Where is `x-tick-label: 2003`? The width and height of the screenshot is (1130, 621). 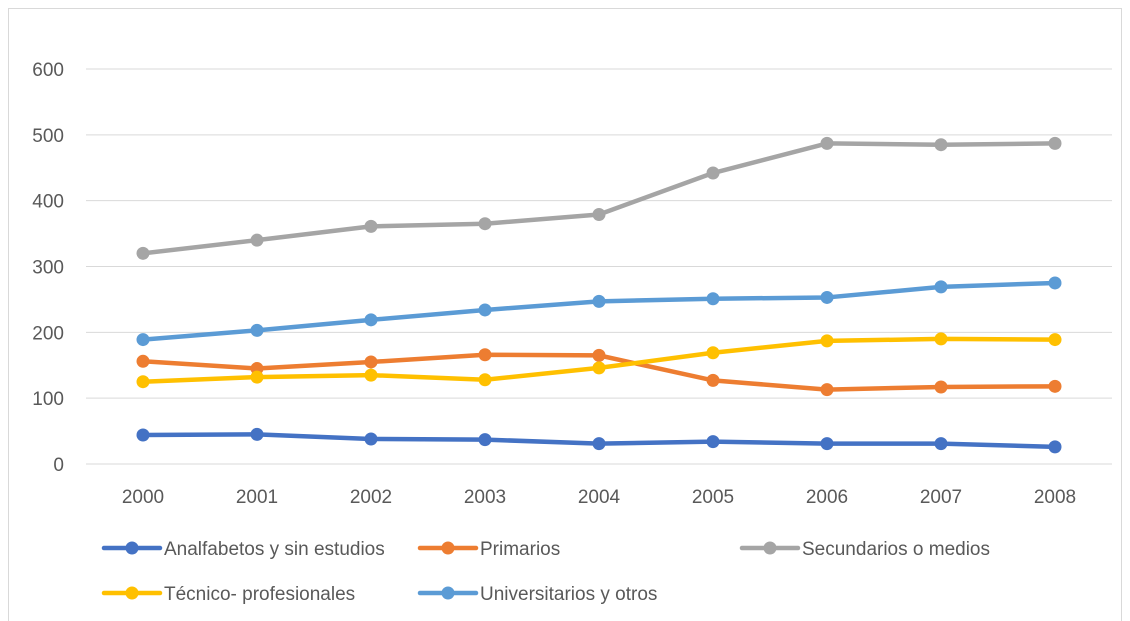
x-tick-label: 2003 is located at coordinates (485, 497).